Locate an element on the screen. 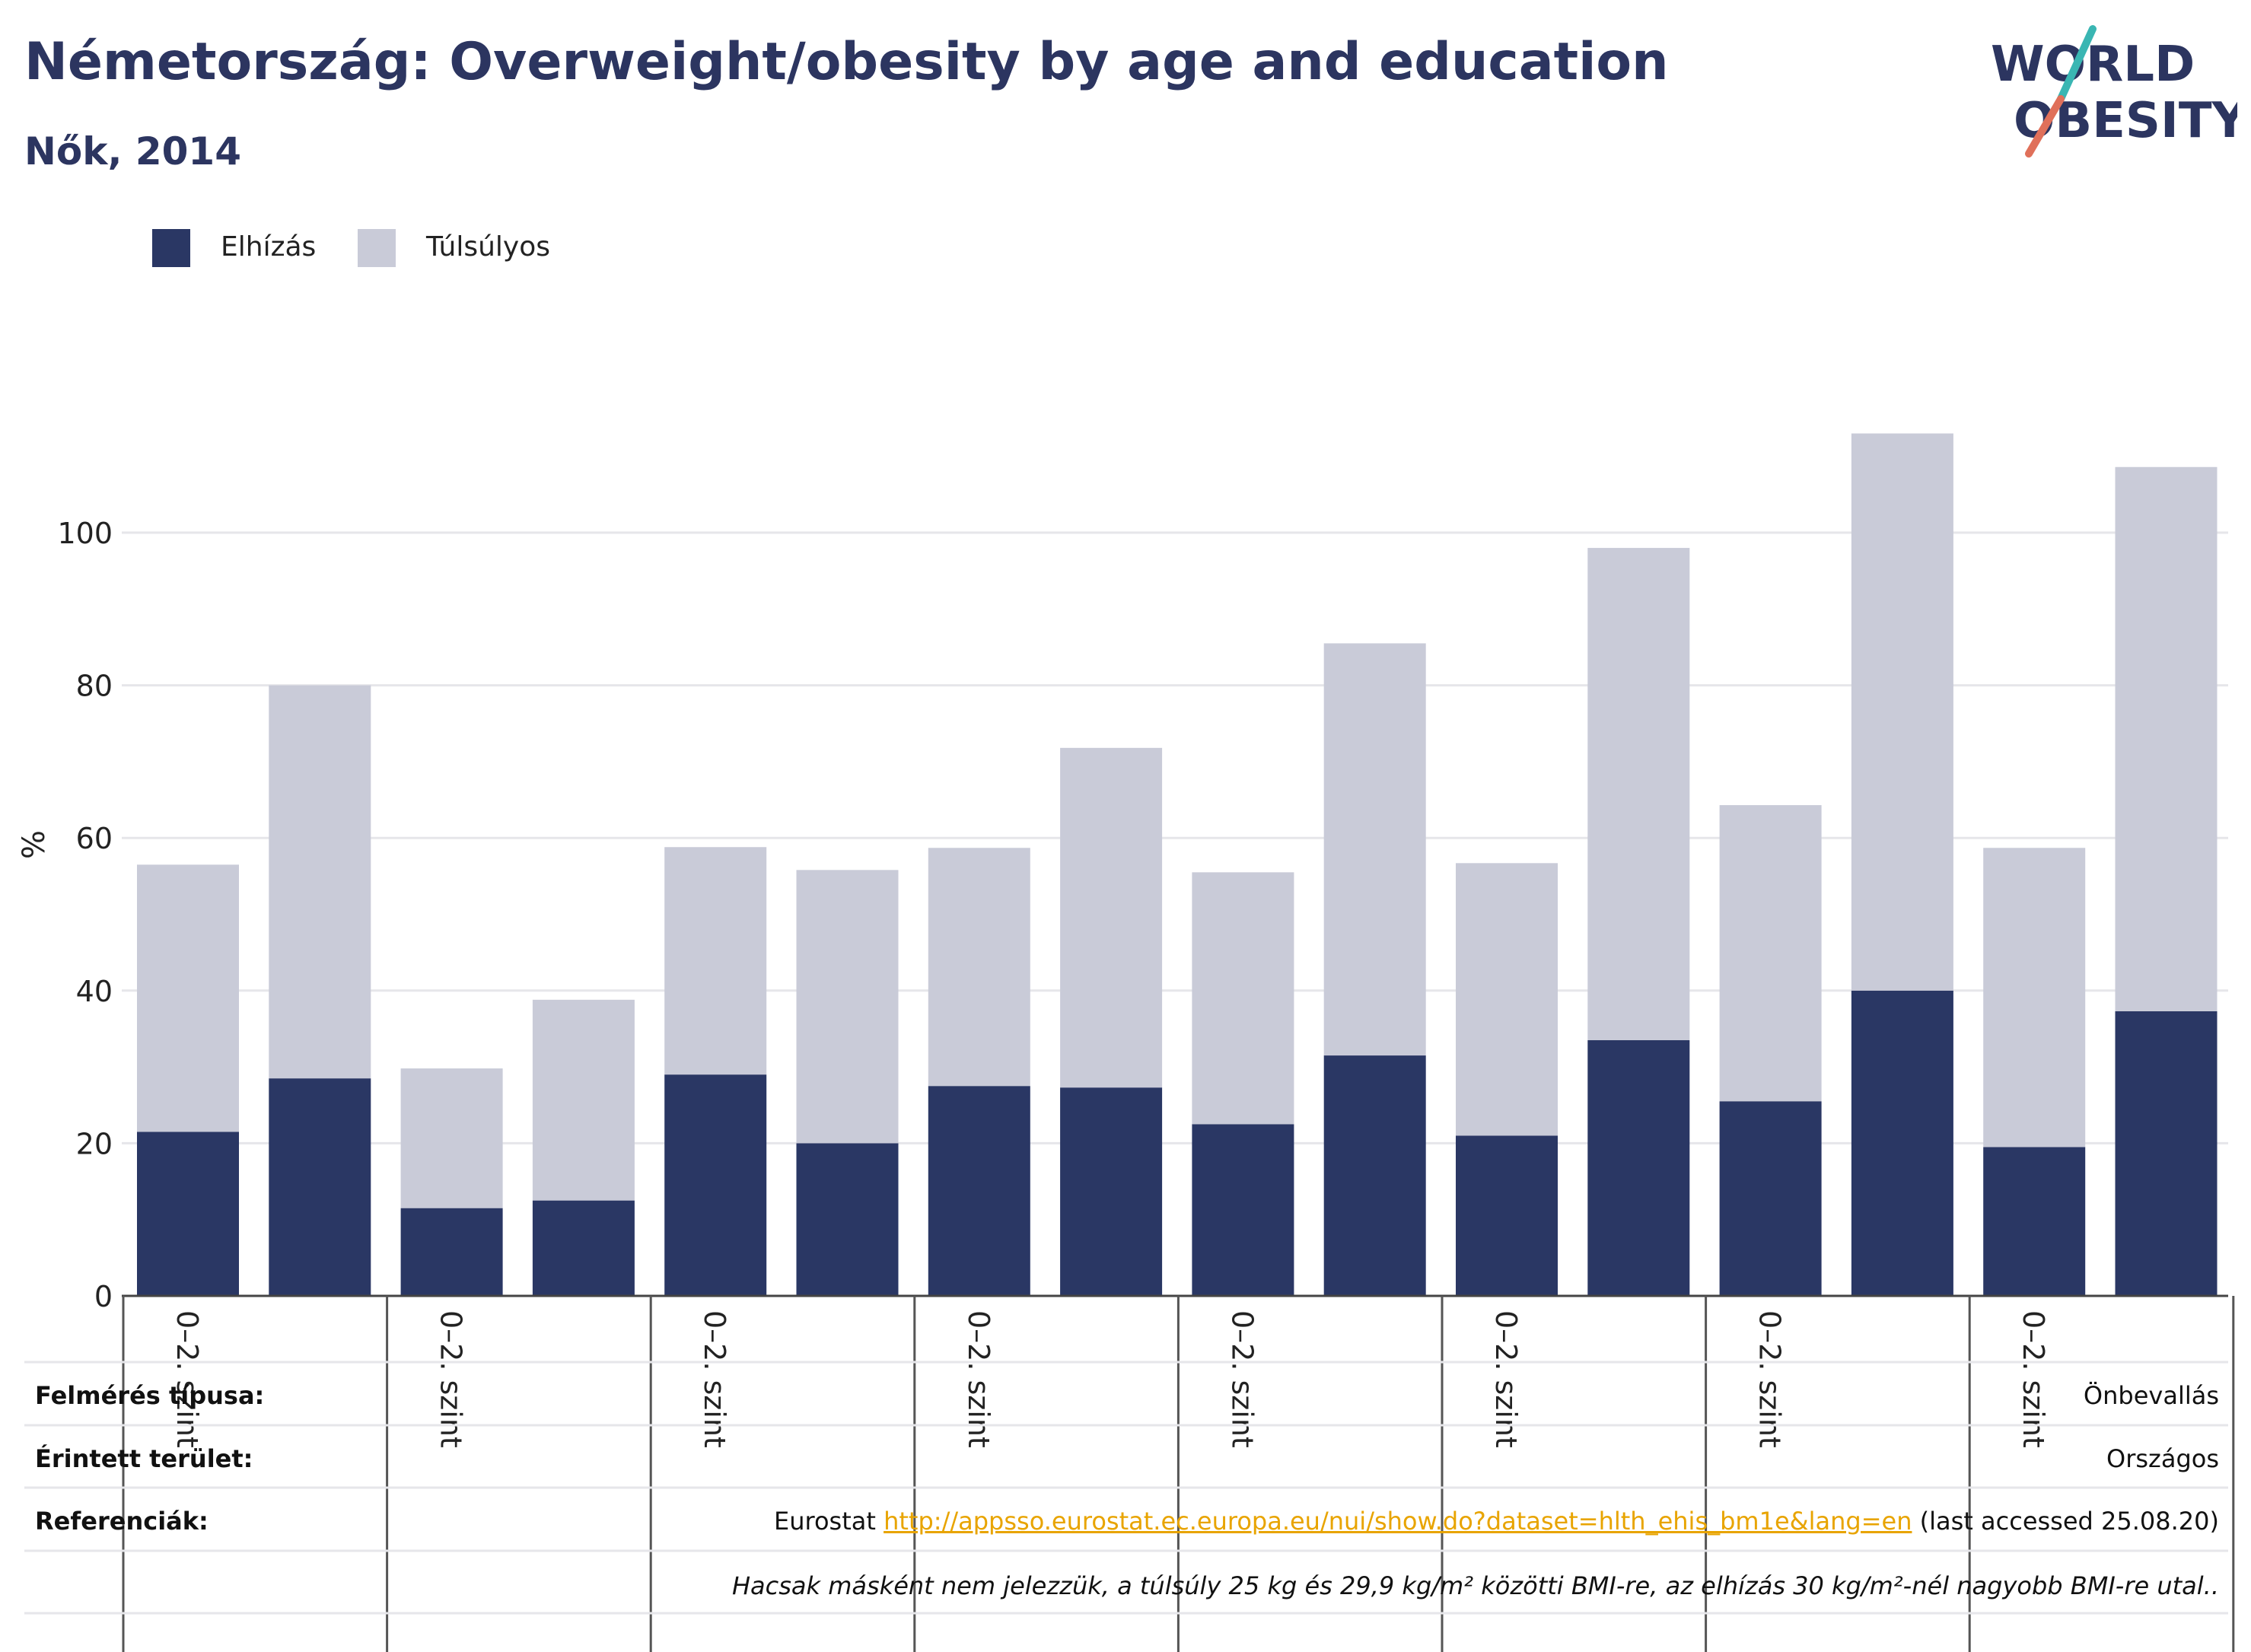 This screenshot has height=1652, width=2251. references-suffix: (last accessed 25.08.20) is located at coordinates (2065, 1521).